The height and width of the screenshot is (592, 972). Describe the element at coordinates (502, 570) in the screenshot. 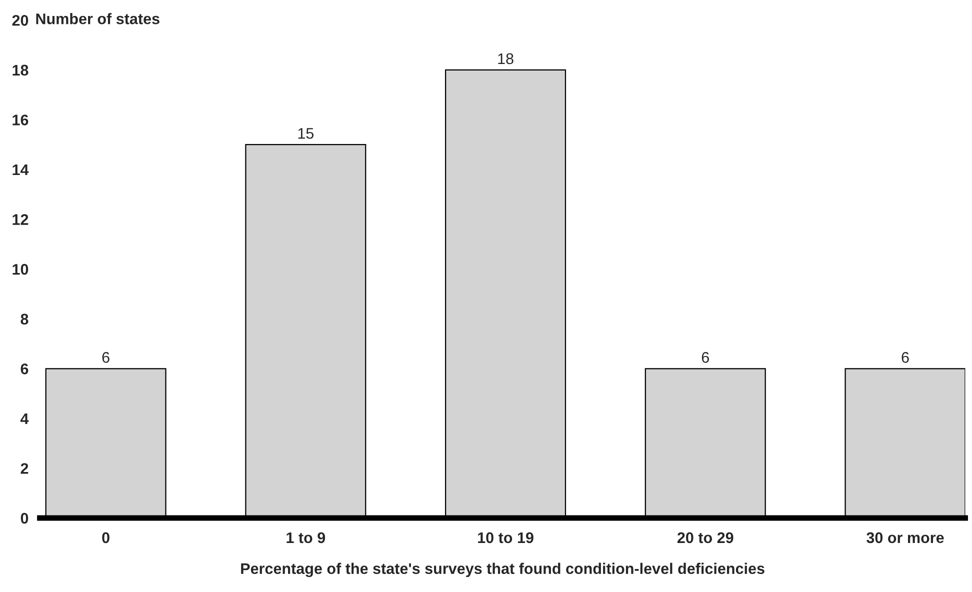

I see `x-axis-title: Percentage of the state's surveys that found condition-level deficiencies` at that location.